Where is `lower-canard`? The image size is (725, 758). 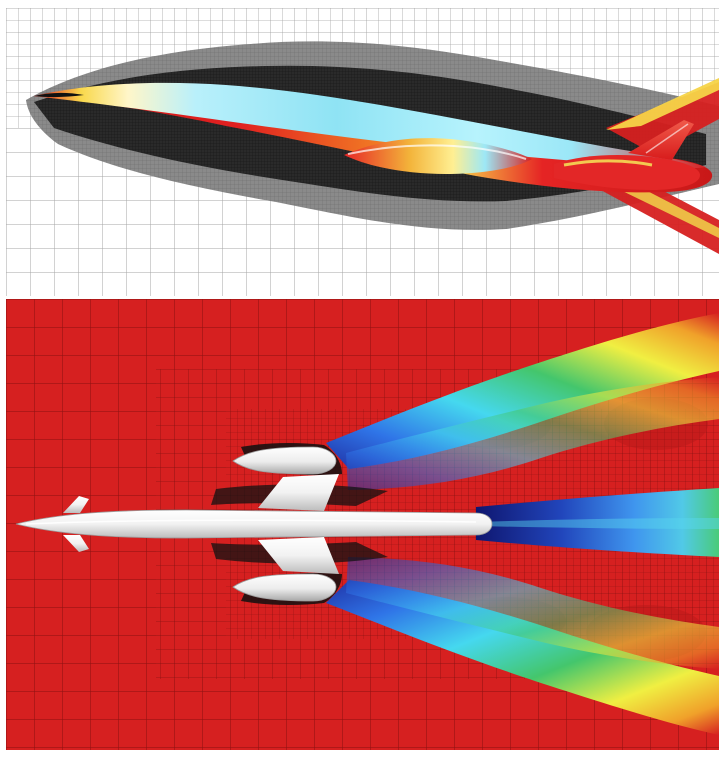 lower-canard is located at coordinates (76, 543).